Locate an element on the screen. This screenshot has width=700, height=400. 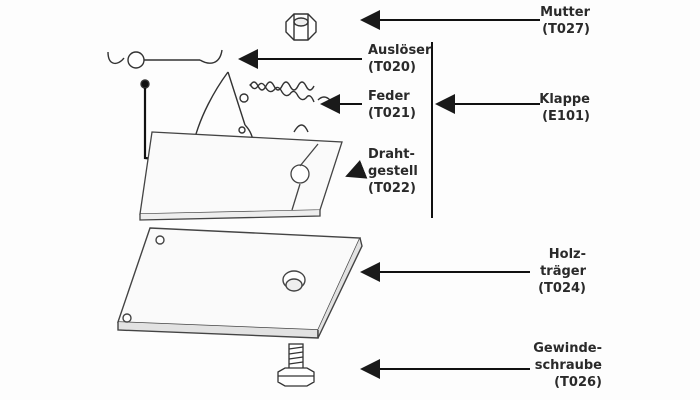
label-mutter-code: (T027) is located at coordinates (566, 29).